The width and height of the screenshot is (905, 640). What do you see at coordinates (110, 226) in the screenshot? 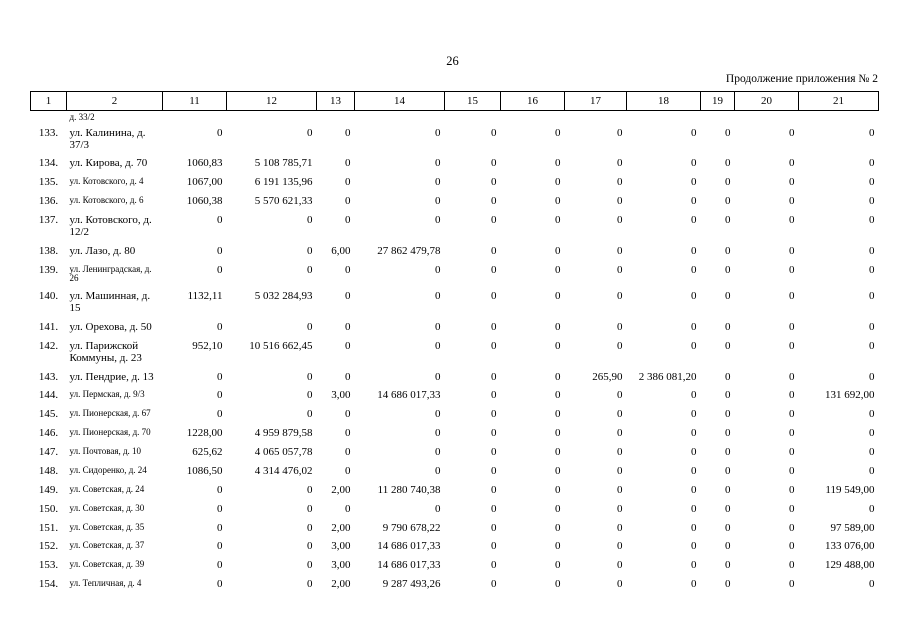
I see `address-cell: ул. Котовского, д. 12/2` at bounding box center [110, 226].